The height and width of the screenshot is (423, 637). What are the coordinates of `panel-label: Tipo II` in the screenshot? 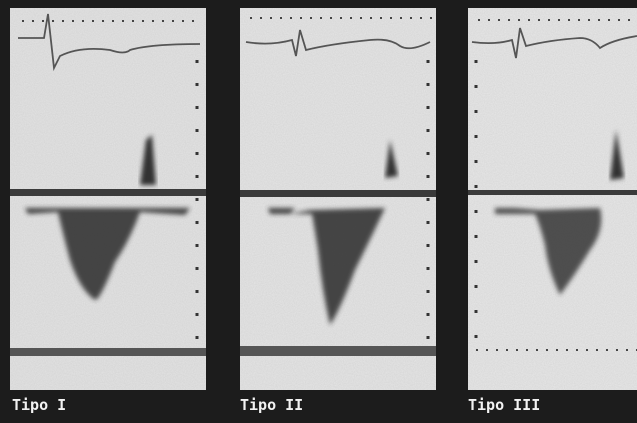 It's located at (271, 405).